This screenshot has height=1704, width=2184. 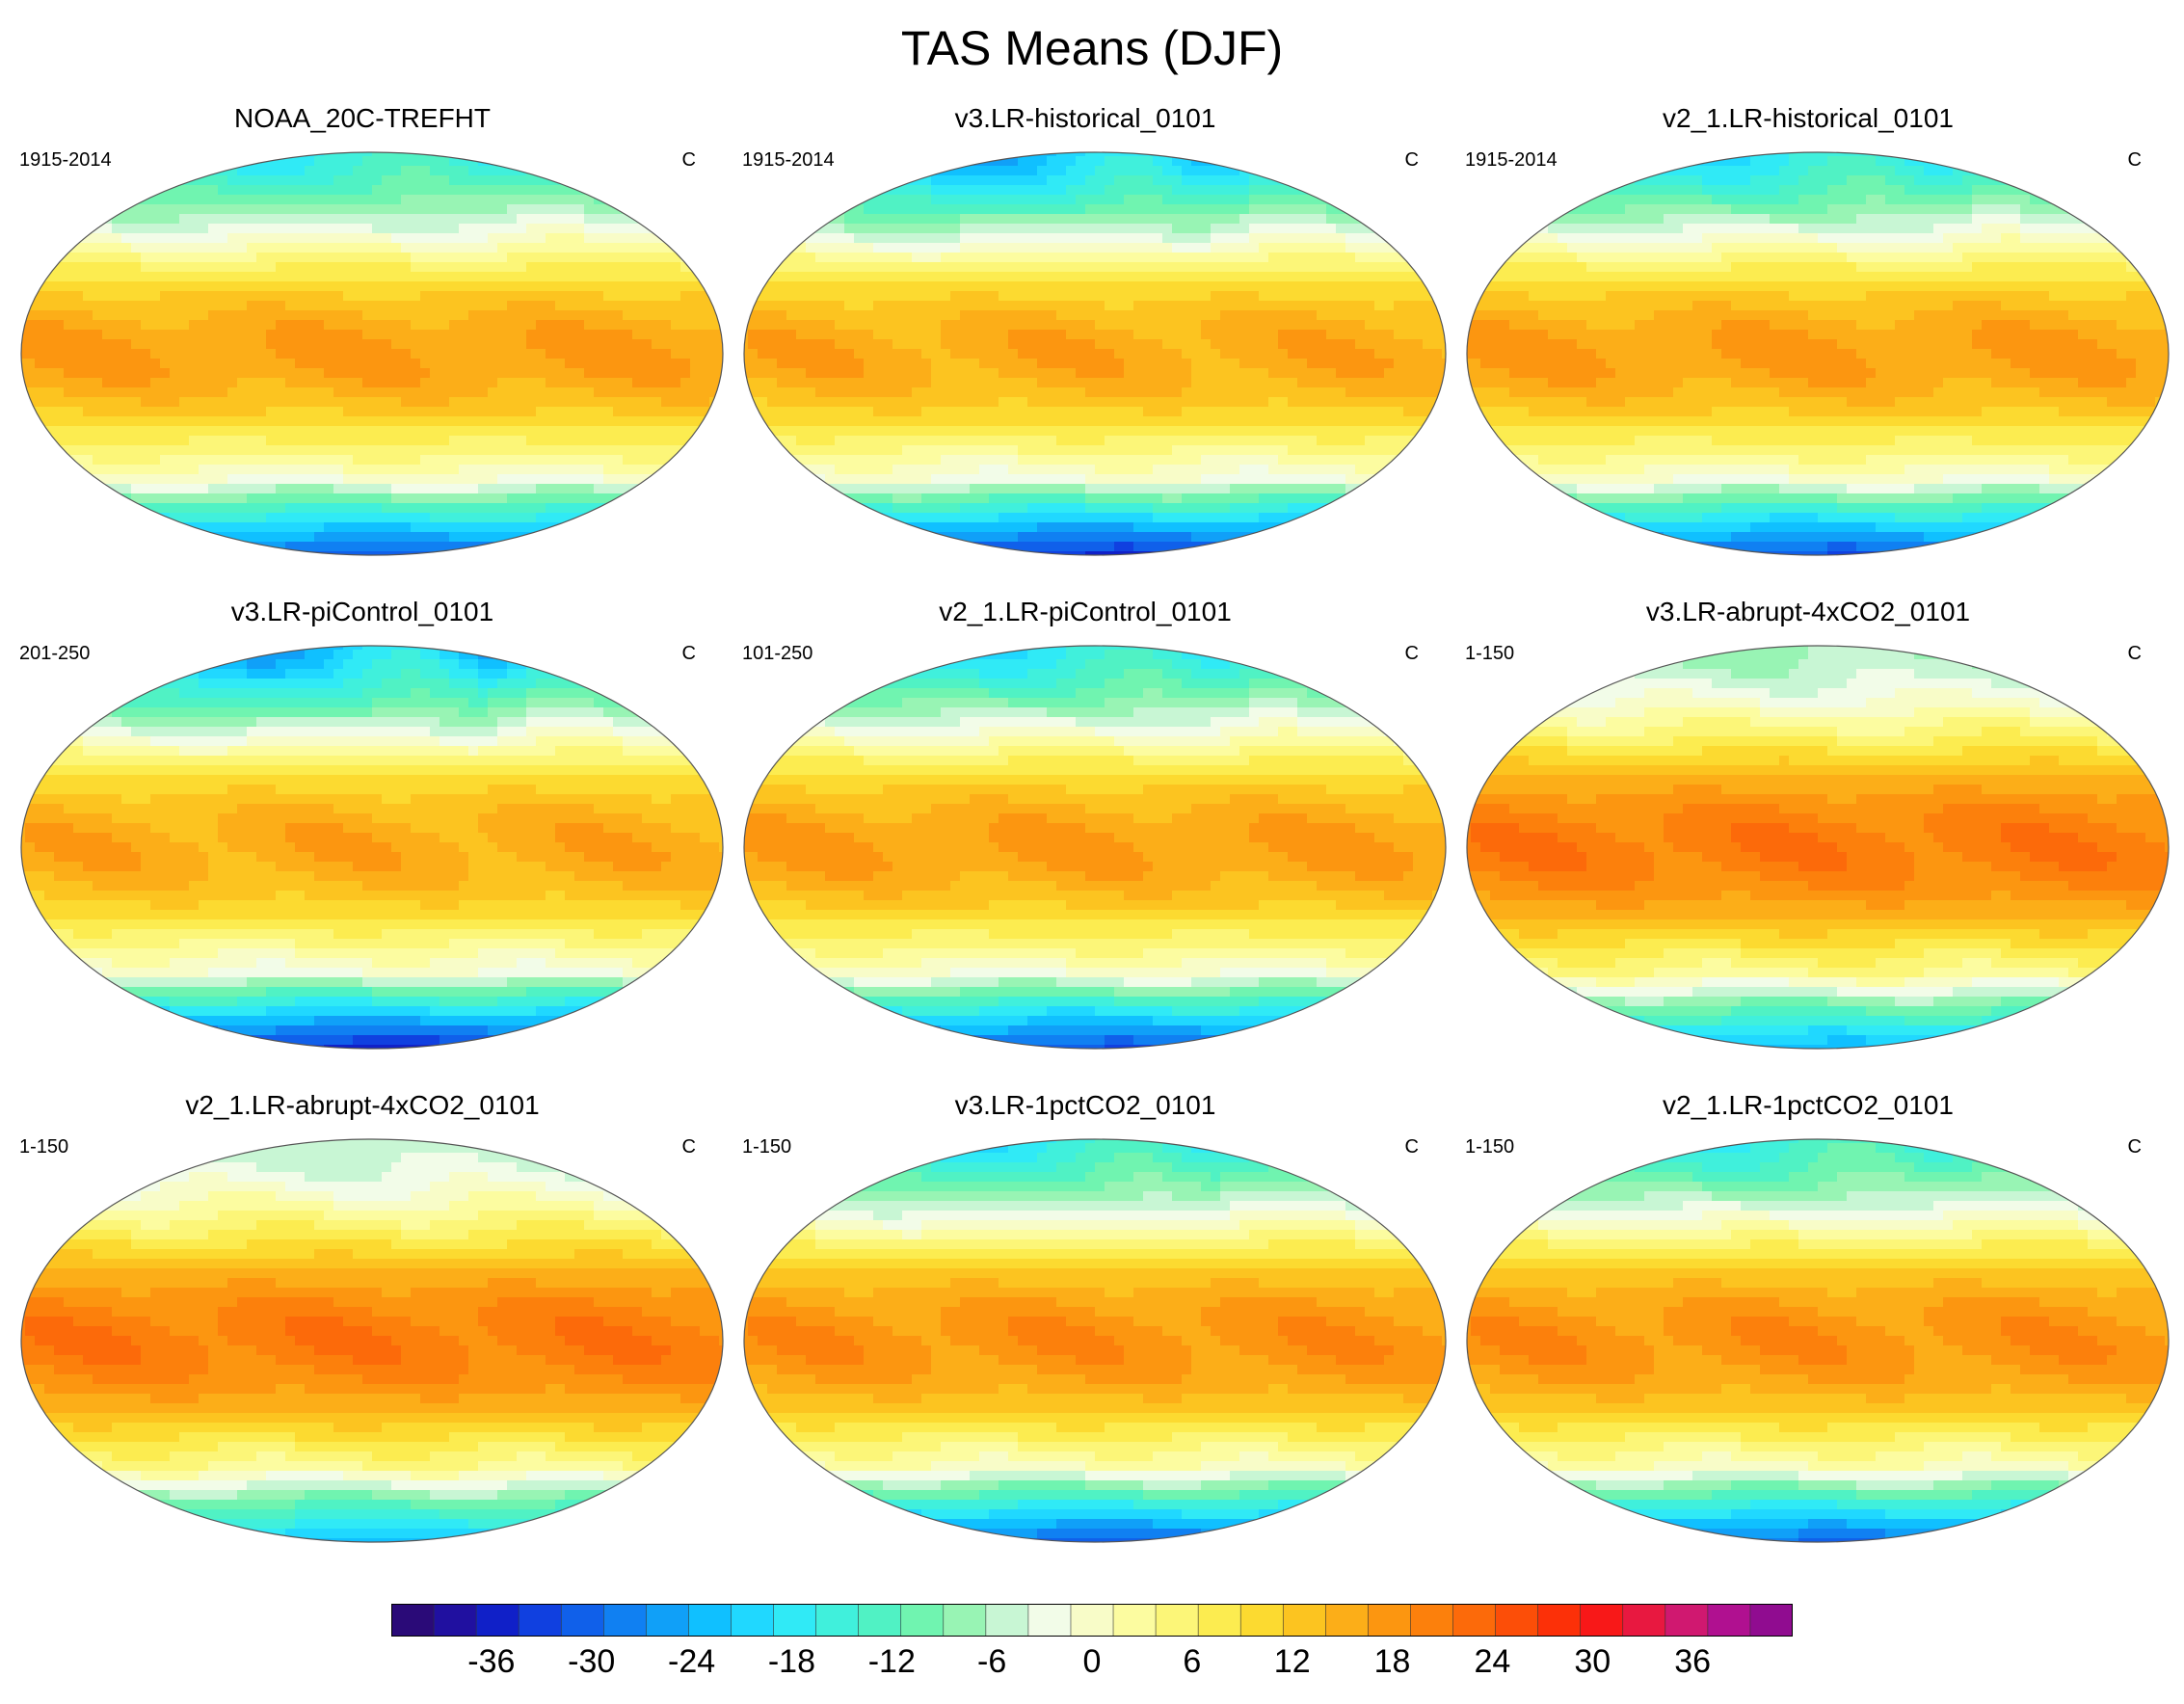 What do you see at coordinates (591, 1662) in the screenshot?
I see `colorbar-tick-label: -30` at bounding box center [591, 1662].